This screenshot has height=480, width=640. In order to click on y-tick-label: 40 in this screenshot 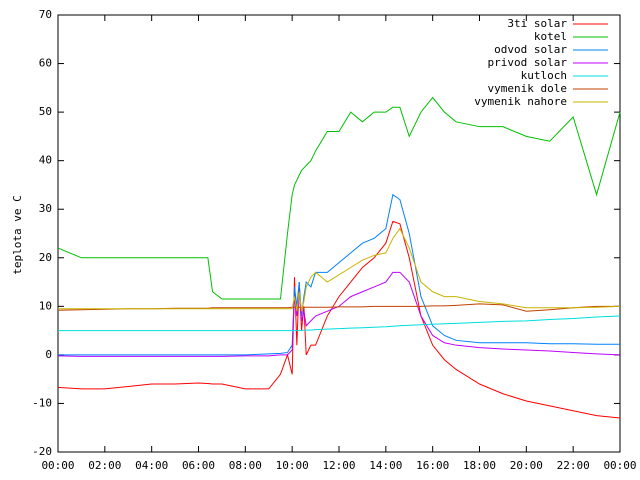, I will do `click(45, 160)`.